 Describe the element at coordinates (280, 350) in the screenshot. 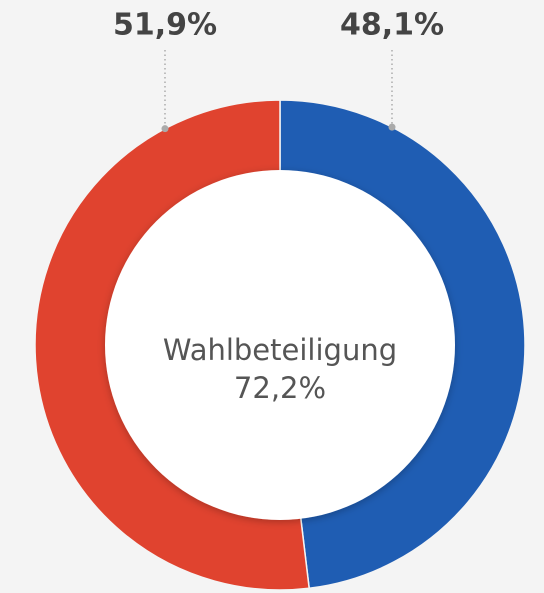

I see `center-title: Wahlbeteiligung` at that location.